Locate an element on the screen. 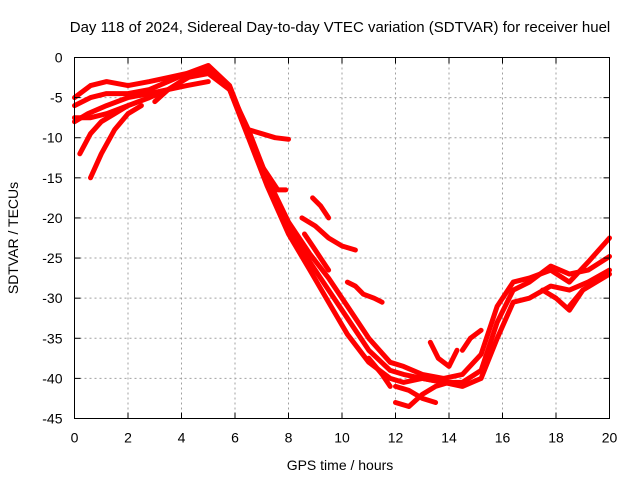  y-tick-label: -10 is located at coordinates (52, 138).